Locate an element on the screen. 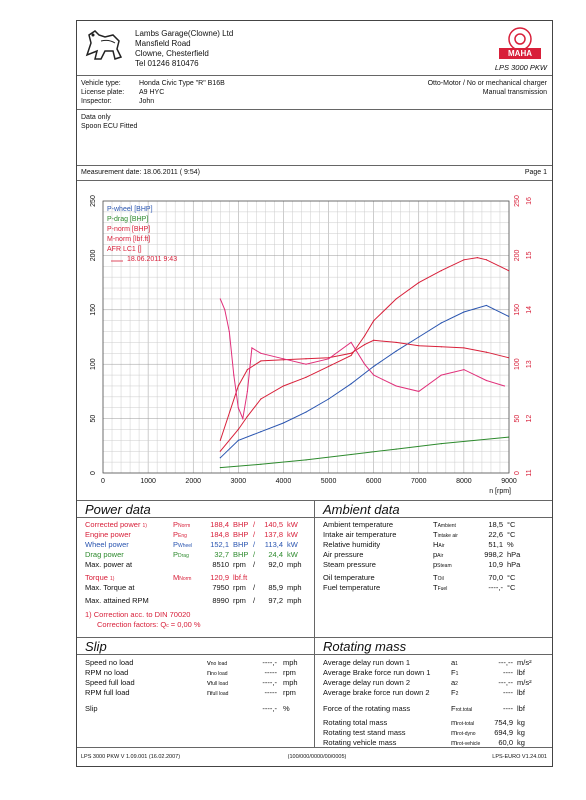 The image size is (586, 800). legend-entry: M-norm [lbf.ft] is located at coordinates (128, 239).